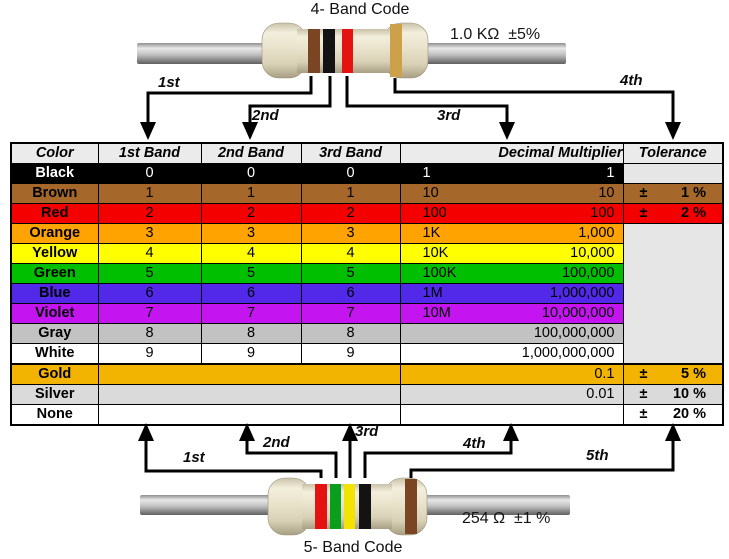 The image size is (729, 559). I want to click on multiplier-full: 100,000,000, so click(574, 333).